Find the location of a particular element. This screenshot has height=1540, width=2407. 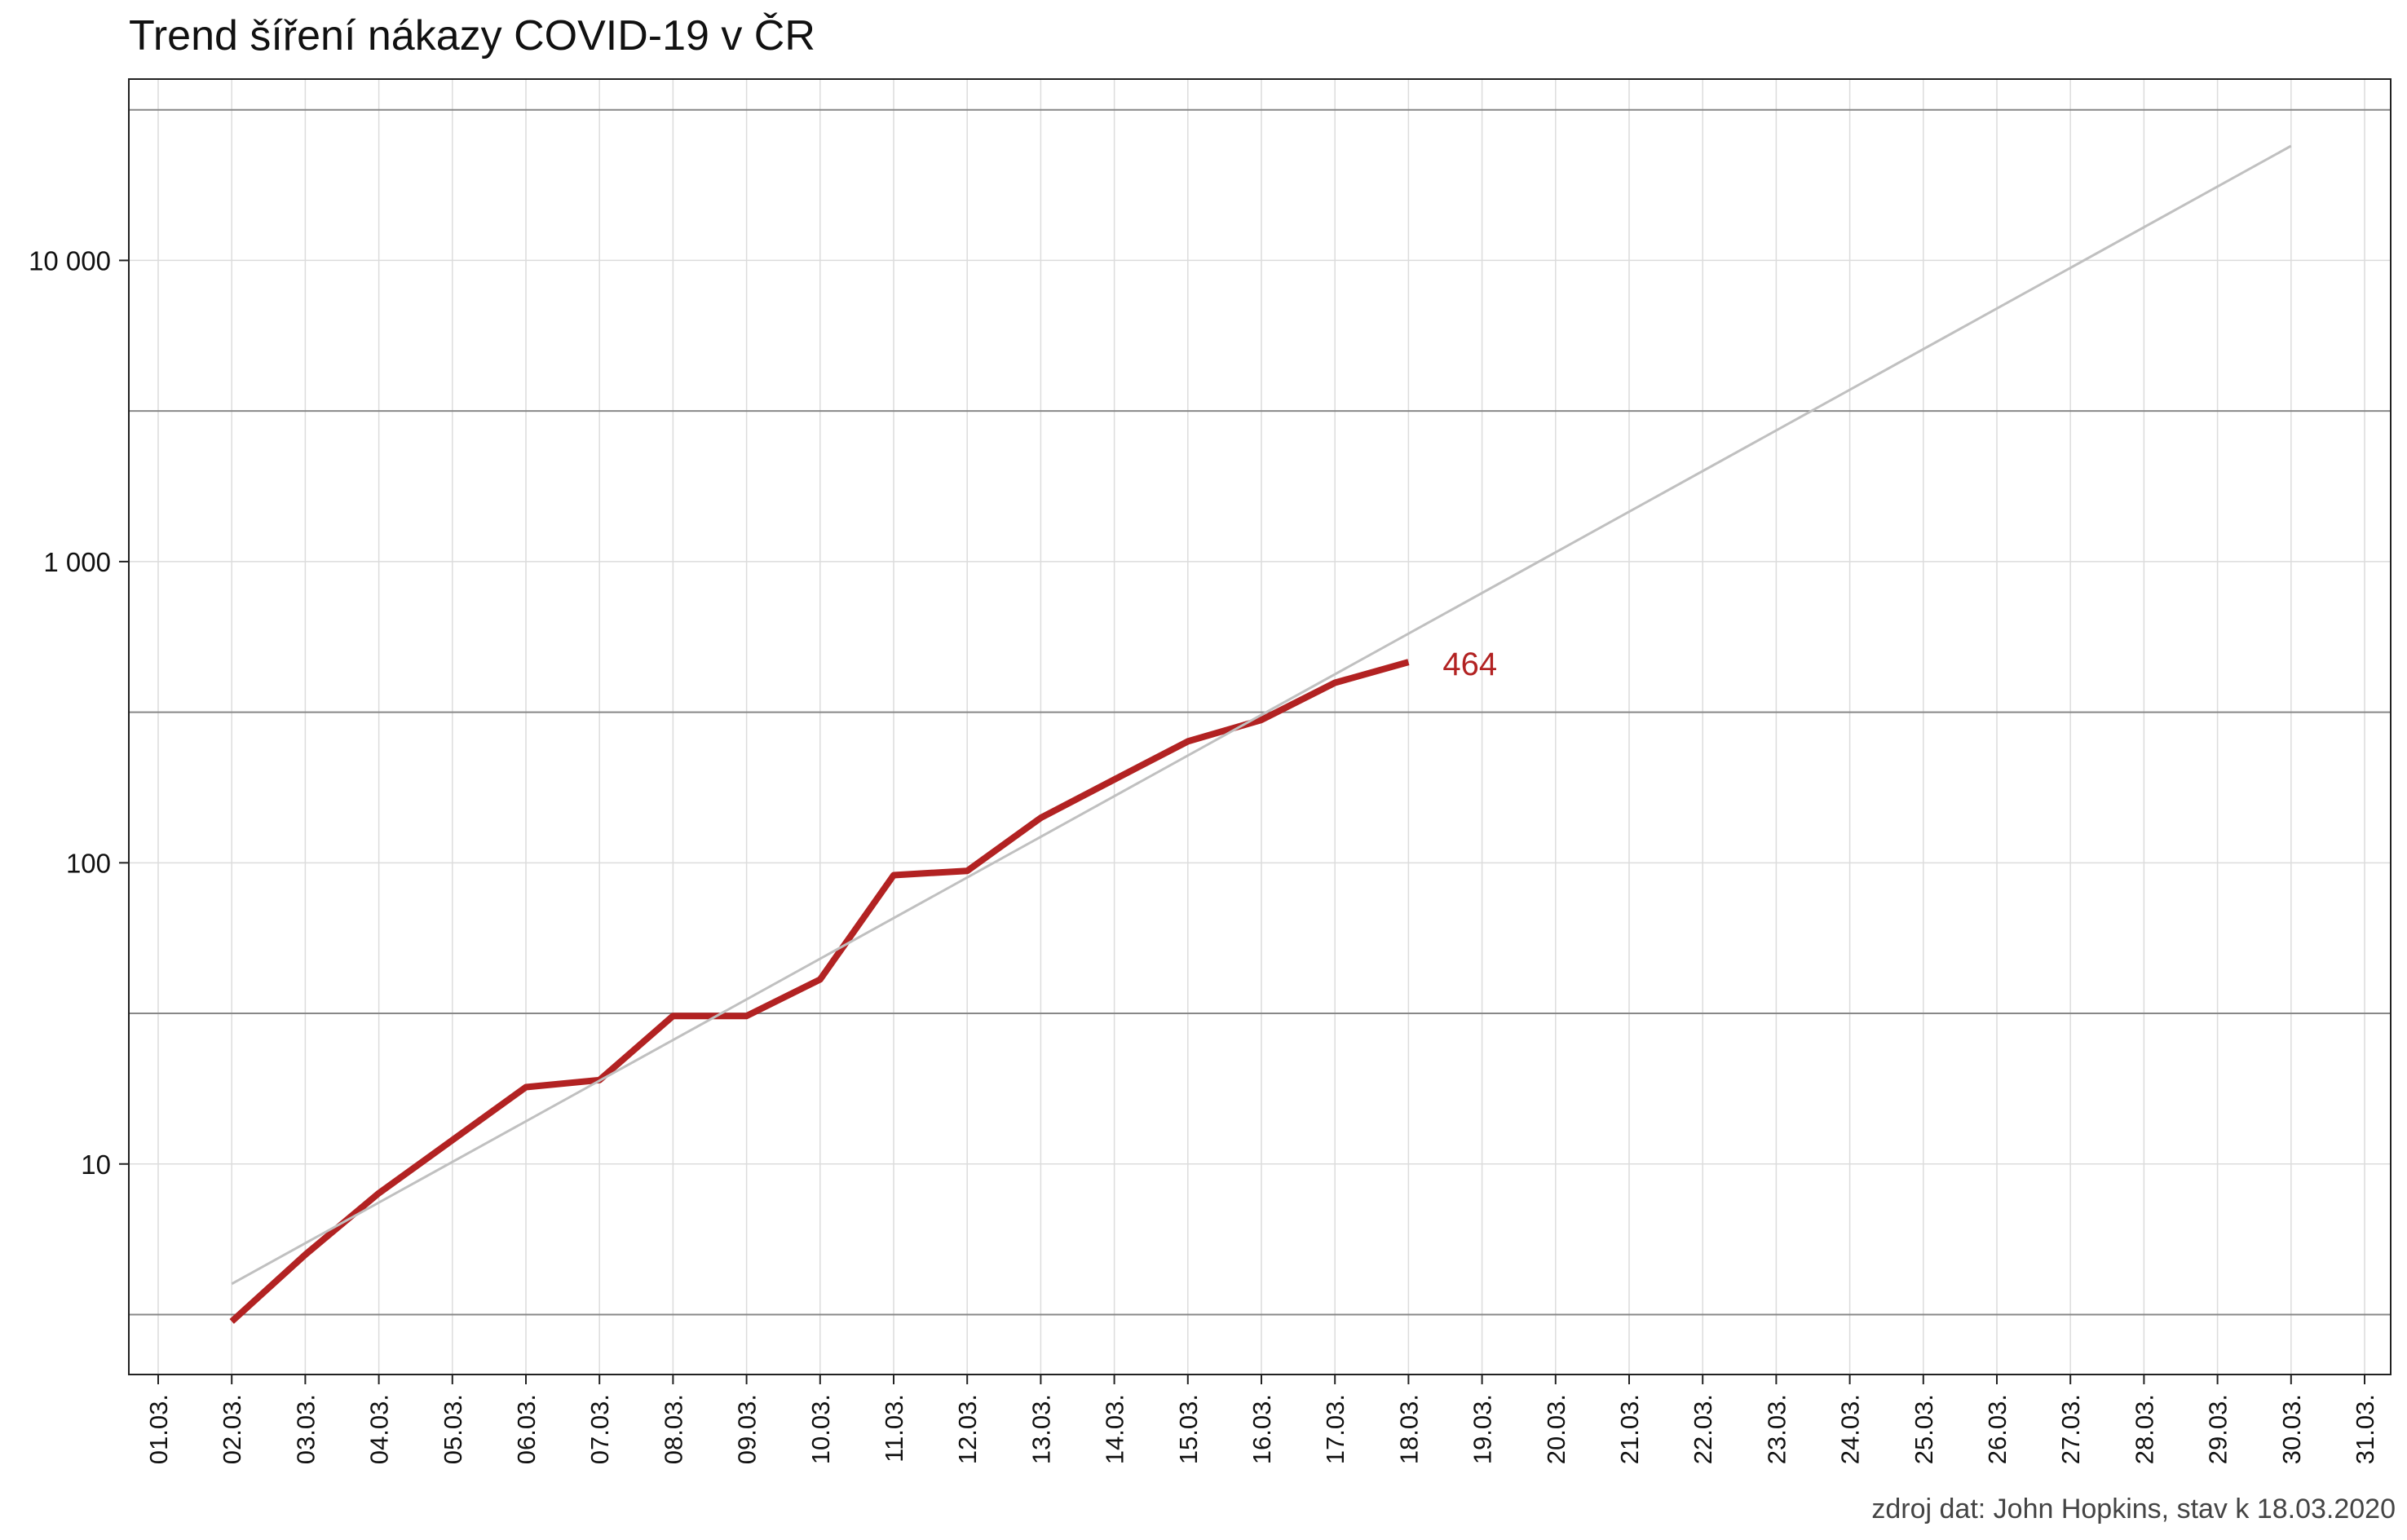

x-tick-label: 30.03. is located at coordinates (2291, 1429).